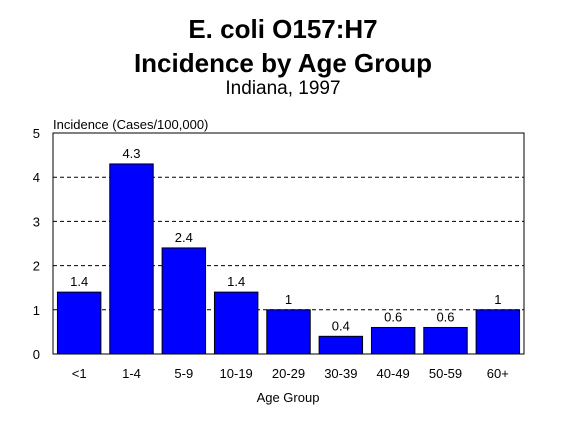 This screenshot has width=566, height=425. What do you see at coordinates (36, 177) in the screenshot?
I see `y-tick-label: 4` at bounding box center [36, 177].